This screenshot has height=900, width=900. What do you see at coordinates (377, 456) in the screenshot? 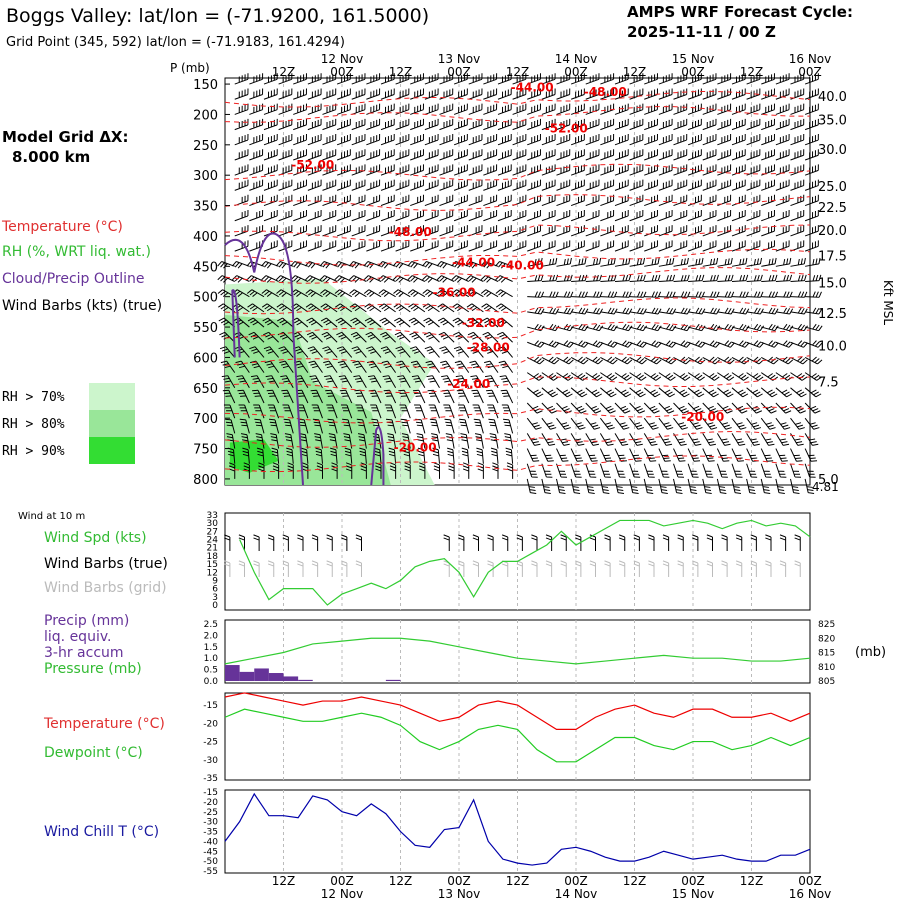
I see `cloud-outline-right` at bounding box center [377, 456].